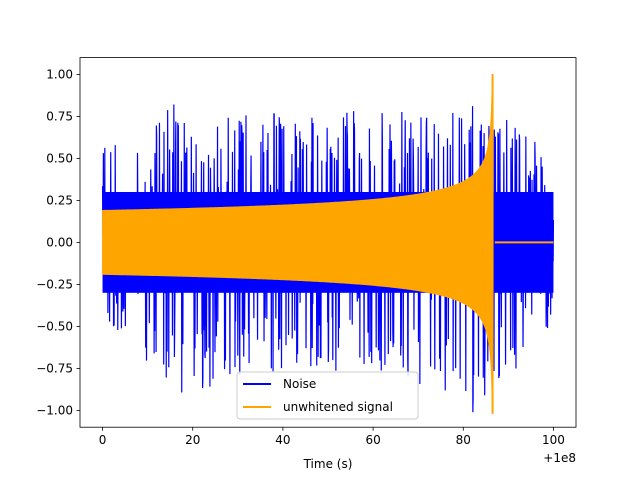 Image resolution: width=640 pixels, height=480 pixels. What do you see at coordinates (338, 407) in the screenshot?
I see `legend-label-signal: unwhitened signal` at bounding box center [338, 407].